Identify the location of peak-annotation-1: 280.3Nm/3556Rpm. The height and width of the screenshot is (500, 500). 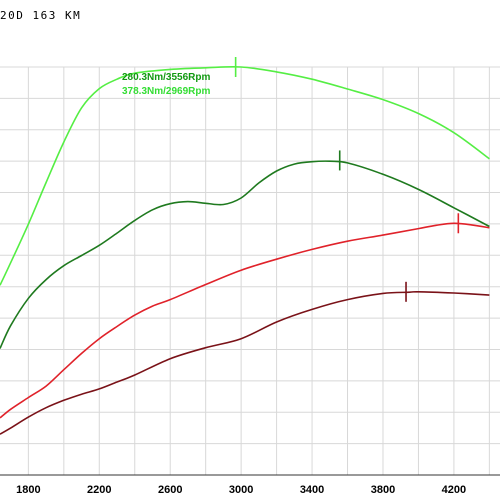
(166, 77).